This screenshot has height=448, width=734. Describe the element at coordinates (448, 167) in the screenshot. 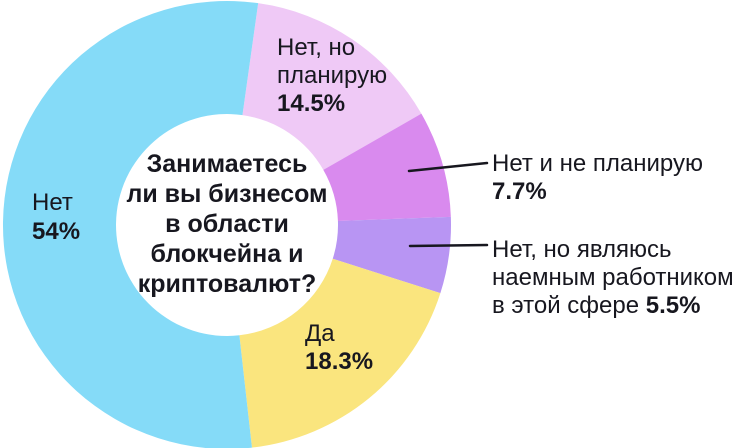

I see `leader-line-not-planning` at that location.